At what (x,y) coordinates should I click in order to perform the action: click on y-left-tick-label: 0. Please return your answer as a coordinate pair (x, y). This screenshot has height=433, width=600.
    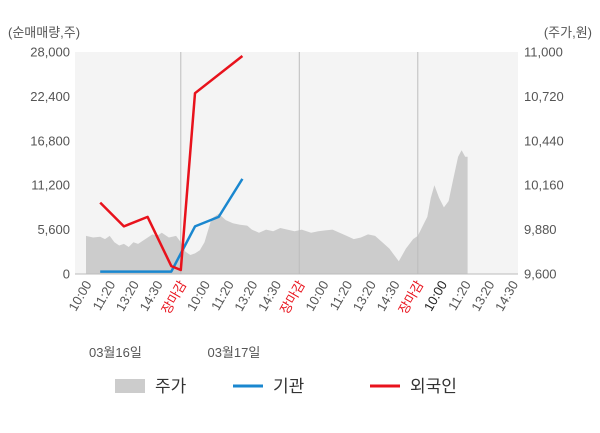
    Looking at the image, I should click on (66, 274).